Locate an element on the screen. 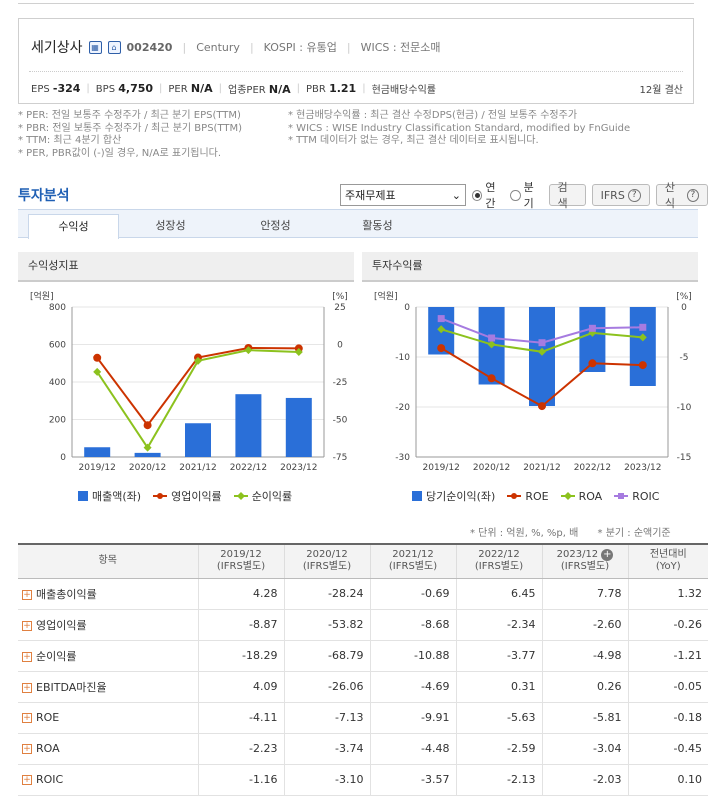 This screenshot has height=800, width=708. legend-item-roa: ROA is located at coordinates (581, 496).